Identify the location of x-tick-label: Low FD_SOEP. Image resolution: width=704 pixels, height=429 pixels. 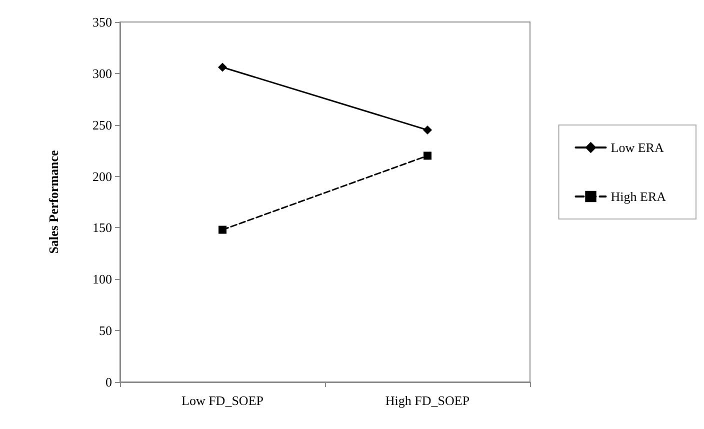
(223, 400).